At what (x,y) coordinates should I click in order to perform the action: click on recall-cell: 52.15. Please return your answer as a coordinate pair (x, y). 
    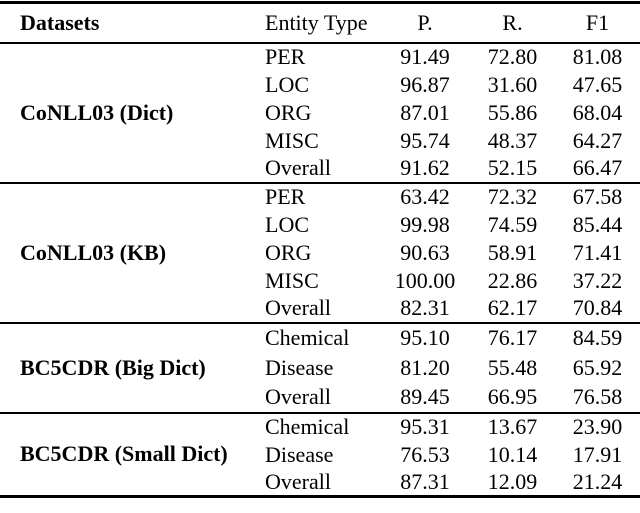
    Looking at the image, I should click on (512, 167).